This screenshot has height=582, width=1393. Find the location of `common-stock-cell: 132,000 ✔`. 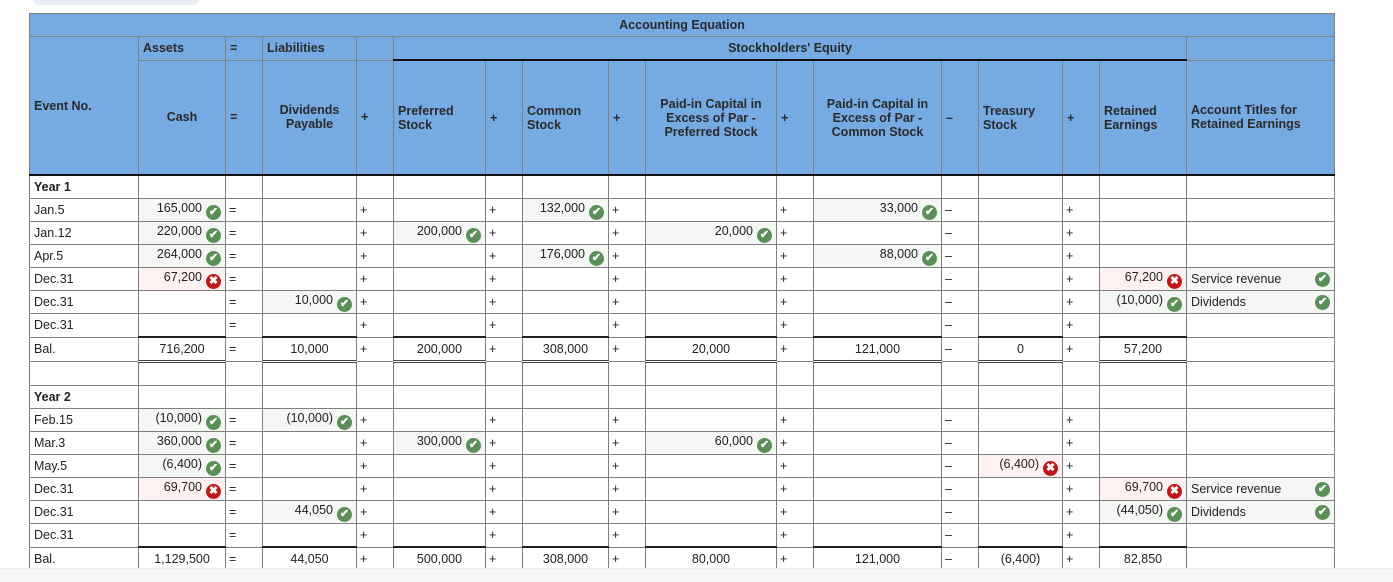

common-stock-cell: 132,000 ✔ is located at coordinates (565, 210).